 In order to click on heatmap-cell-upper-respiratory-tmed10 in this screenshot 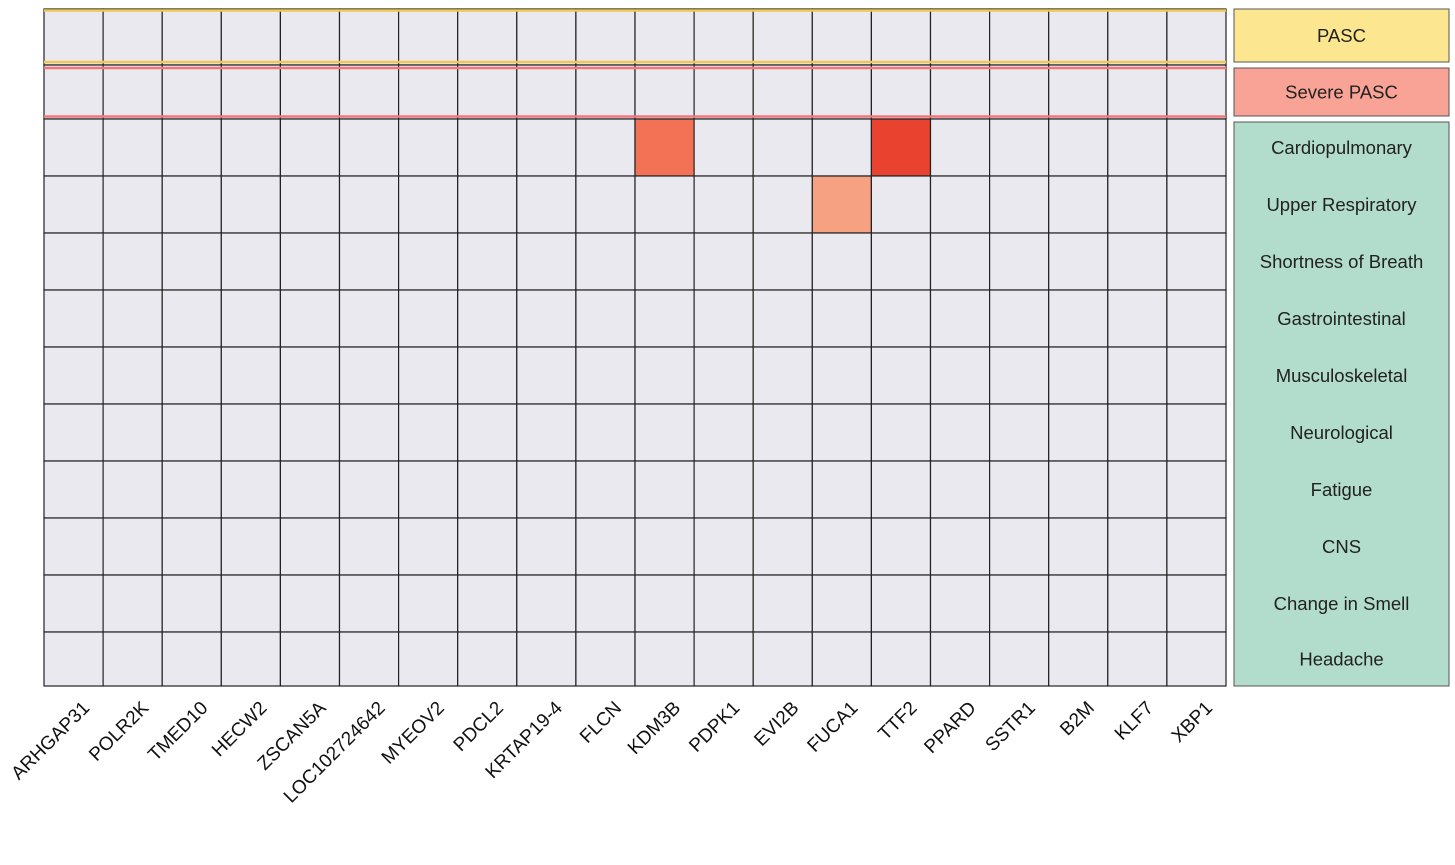, I will do `click(191, 204)`.